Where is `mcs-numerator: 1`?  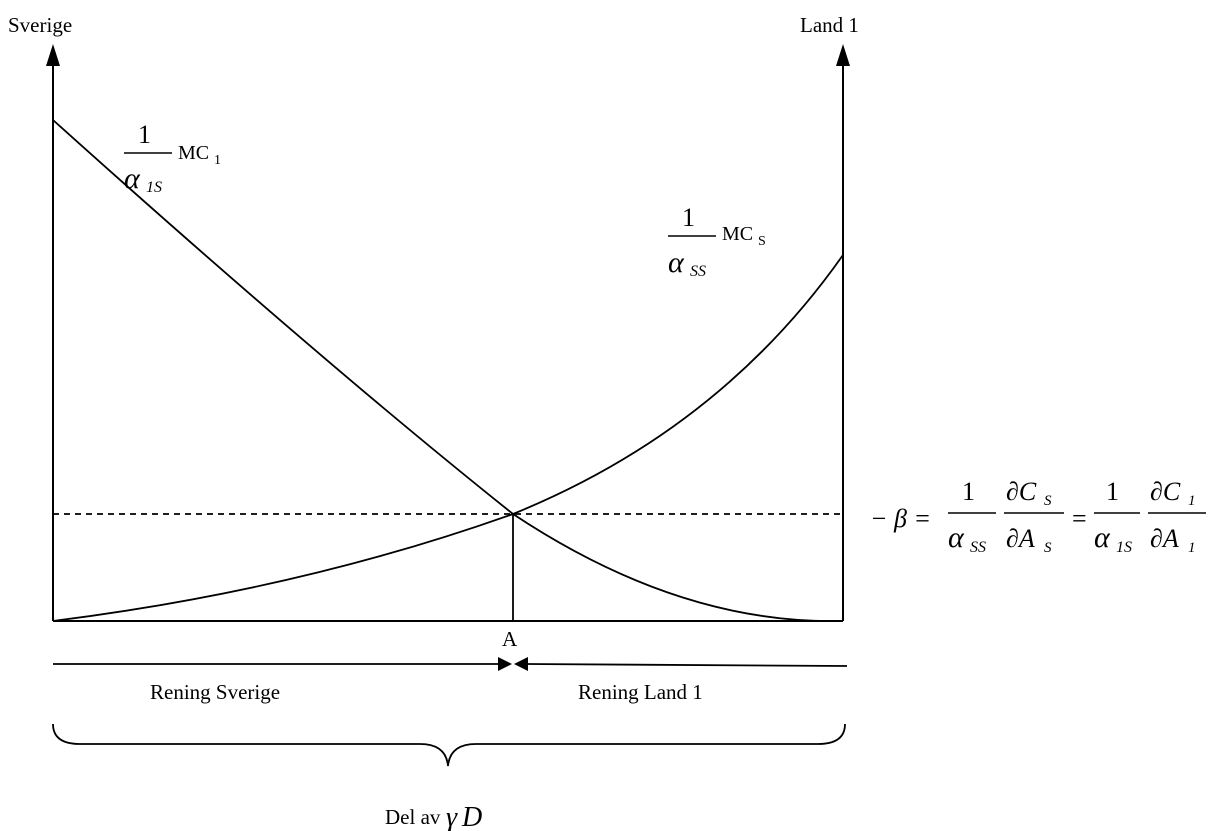
mcs-numerator: 1 is located at coordinates (688, 217).